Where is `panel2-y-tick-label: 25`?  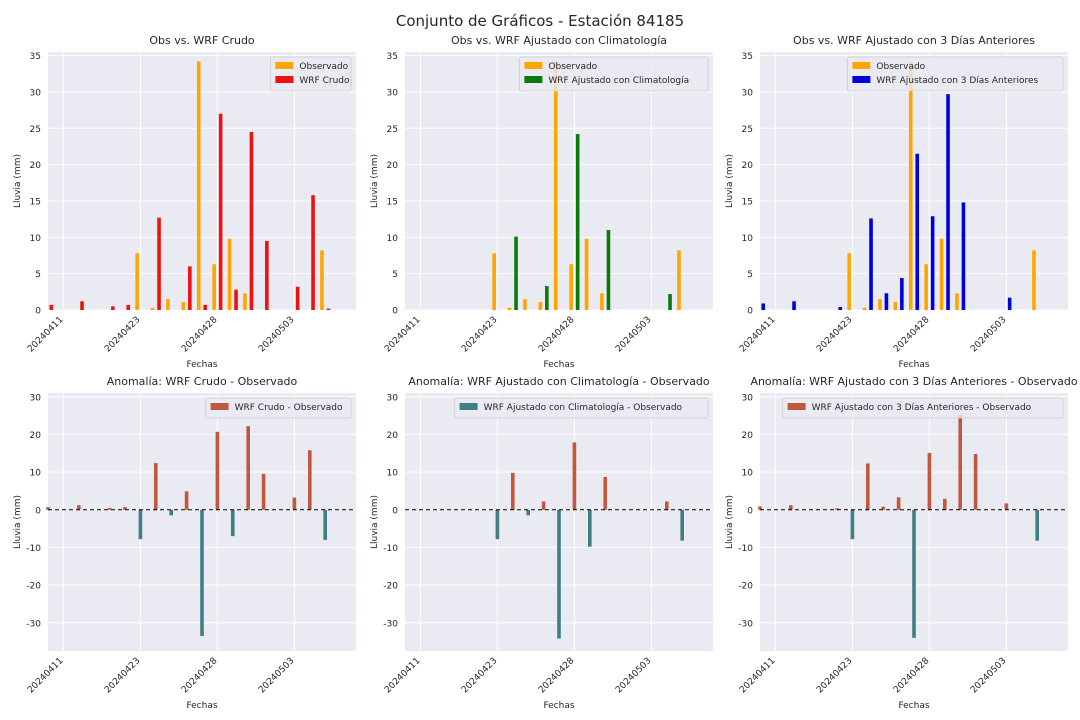
panel2-y-tick-label: 25 is located at coordinates (392, 130).